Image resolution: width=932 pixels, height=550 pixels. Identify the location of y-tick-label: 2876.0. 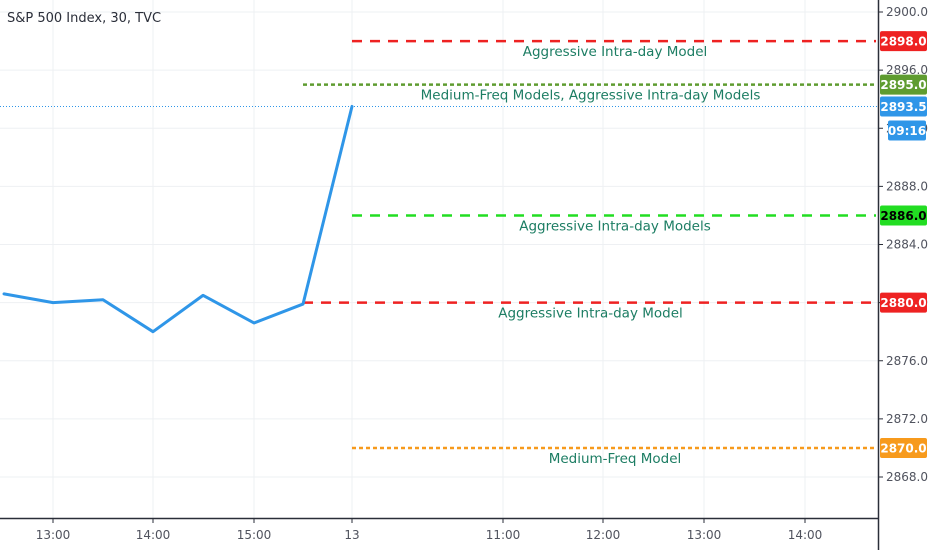
(907, 361).